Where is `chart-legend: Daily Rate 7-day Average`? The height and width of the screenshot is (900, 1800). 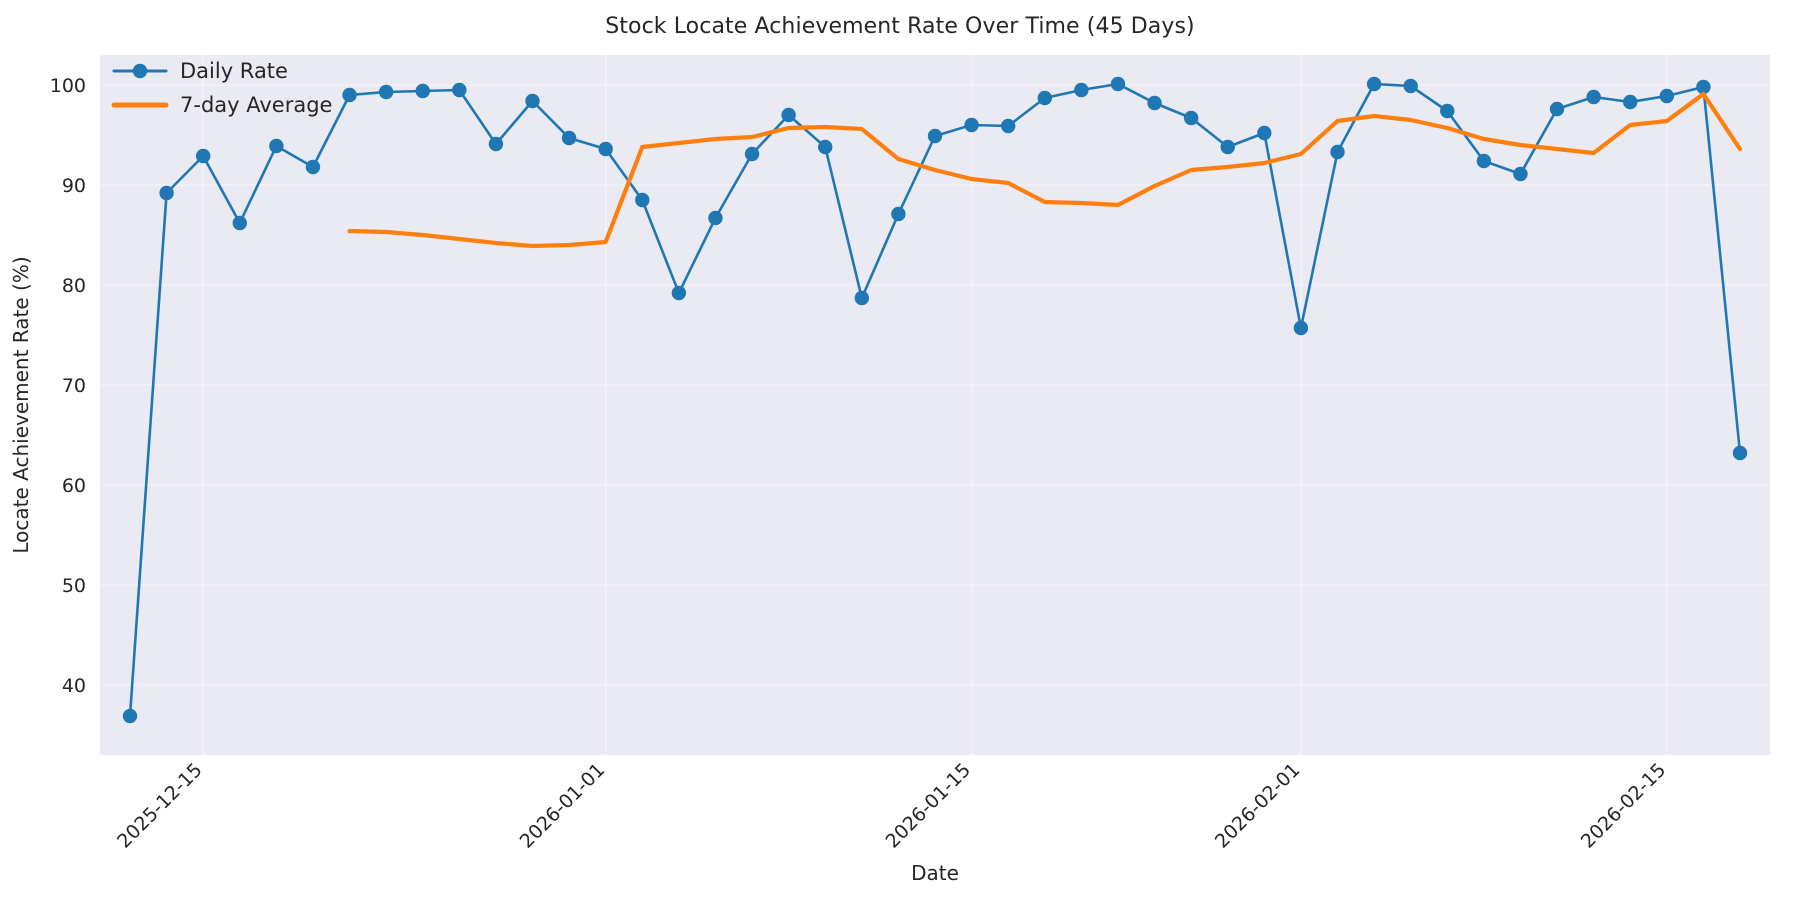 chart-legend: Daily Rate 7-day Average is located at coordinates (221, 88).